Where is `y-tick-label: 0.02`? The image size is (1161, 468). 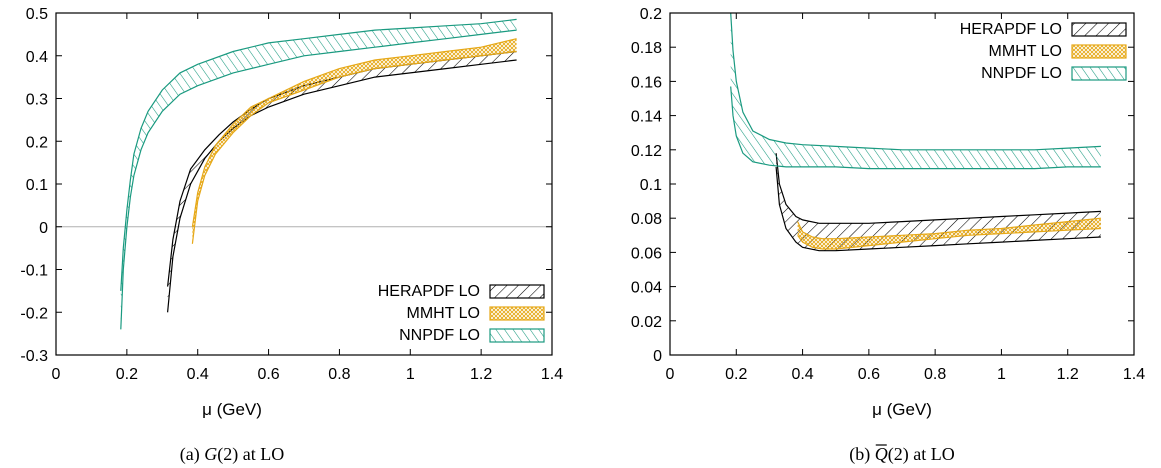 y-tick-label: 0.02 is located at coordinates (646, 322).